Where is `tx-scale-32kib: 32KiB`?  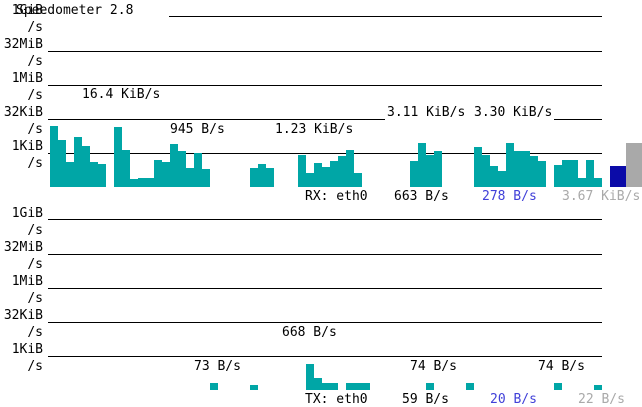 tx-scale-32kib: 32KiB is located at coordinates (23, 315).